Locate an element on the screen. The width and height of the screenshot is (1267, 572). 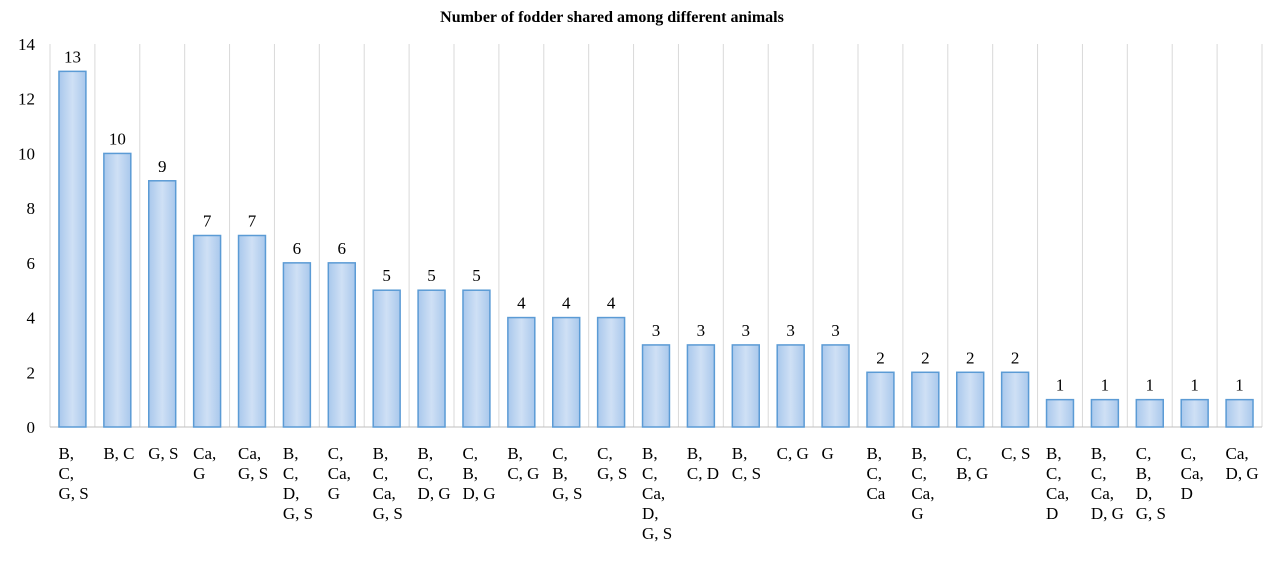
x-tick-label: C, B, D, G is located at coordinates (479, 473).